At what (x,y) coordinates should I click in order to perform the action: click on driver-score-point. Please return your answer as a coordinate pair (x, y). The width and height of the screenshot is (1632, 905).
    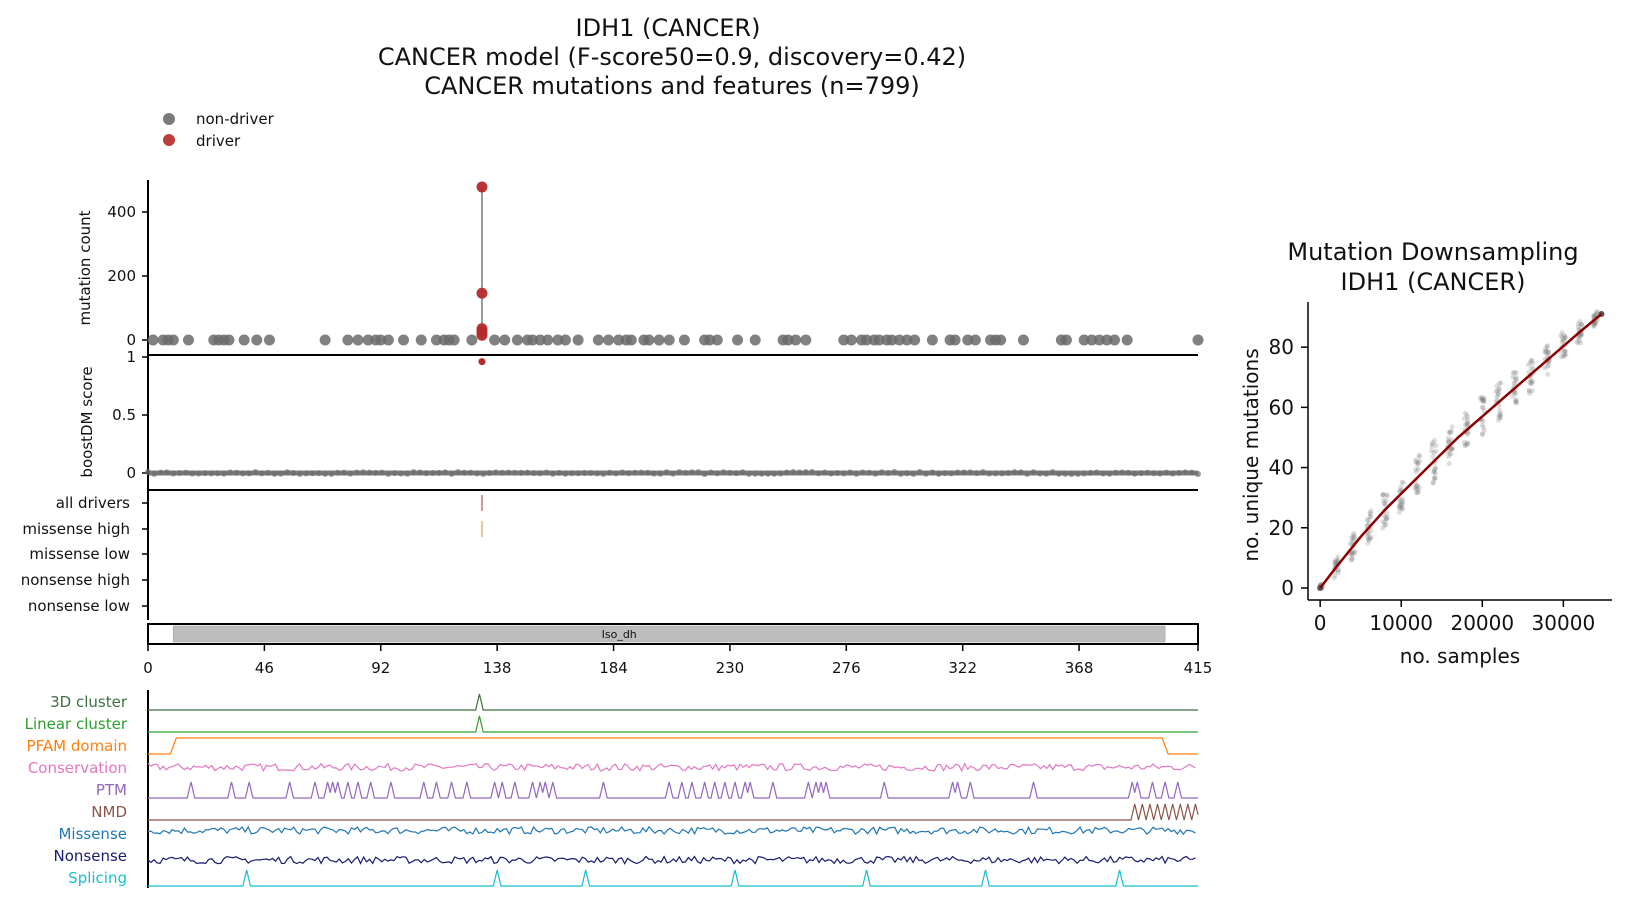
    Looking at the image, I should click on (482, 362).